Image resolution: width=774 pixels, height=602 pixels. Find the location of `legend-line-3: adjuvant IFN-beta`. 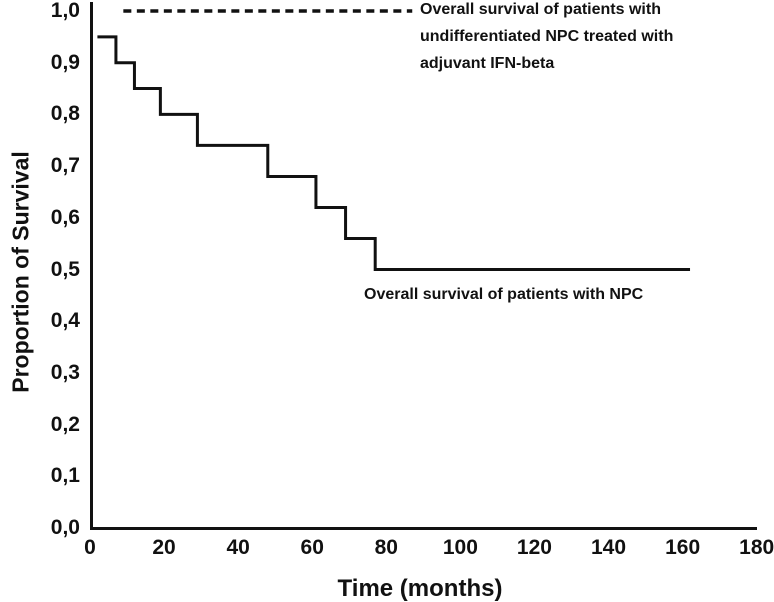

legend-line-3: adjuvant IFN-beta is located at coordinates (487, 63).